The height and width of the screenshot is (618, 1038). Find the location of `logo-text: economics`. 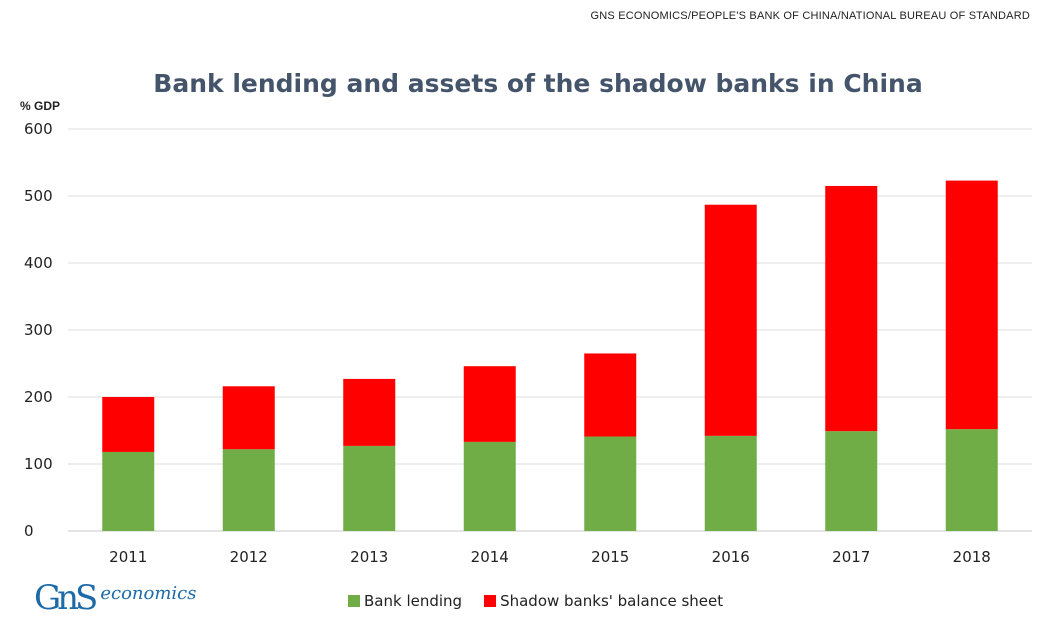

logo-text: economics is located at coordinates (148, 593).